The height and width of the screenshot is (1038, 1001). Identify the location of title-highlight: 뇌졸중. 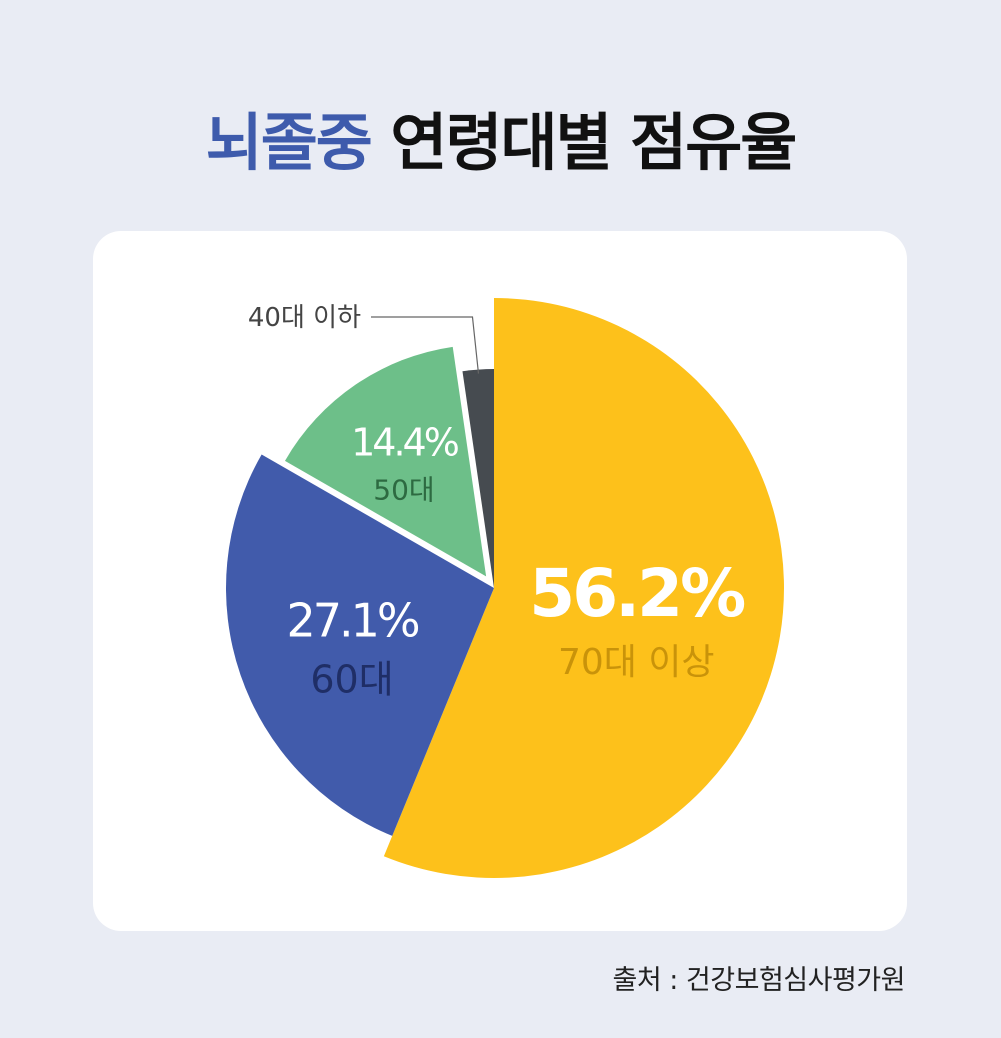
(289, 142).